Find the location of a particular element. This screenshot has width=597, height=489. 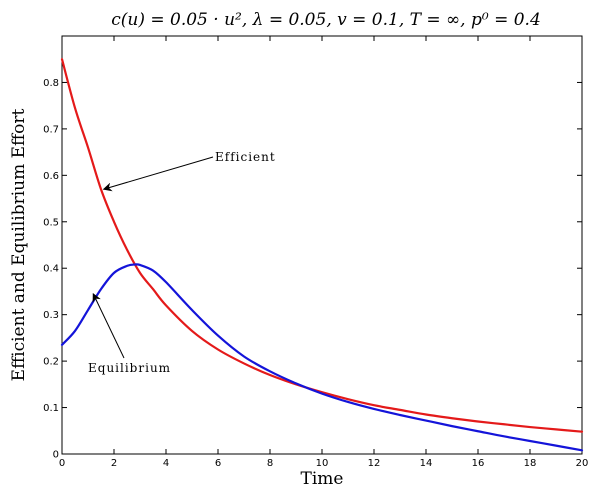

y-tick-label: 0.4 is located at coordinates (51, 269).